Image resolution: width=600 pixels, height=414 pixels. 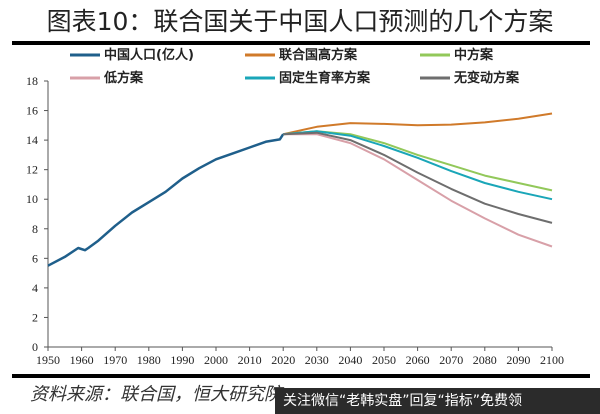 What do you see at coordinates (48, 360) in the screenshot?
I see `x-tick-label: 1950` at bounding box center [48, 360].